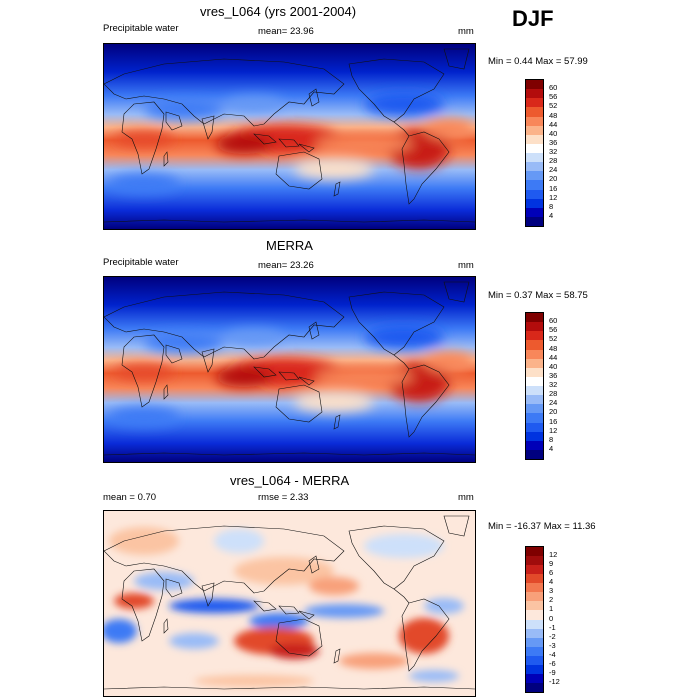  I want to click on colorbar-tick-label: -12, so click(554, 681).